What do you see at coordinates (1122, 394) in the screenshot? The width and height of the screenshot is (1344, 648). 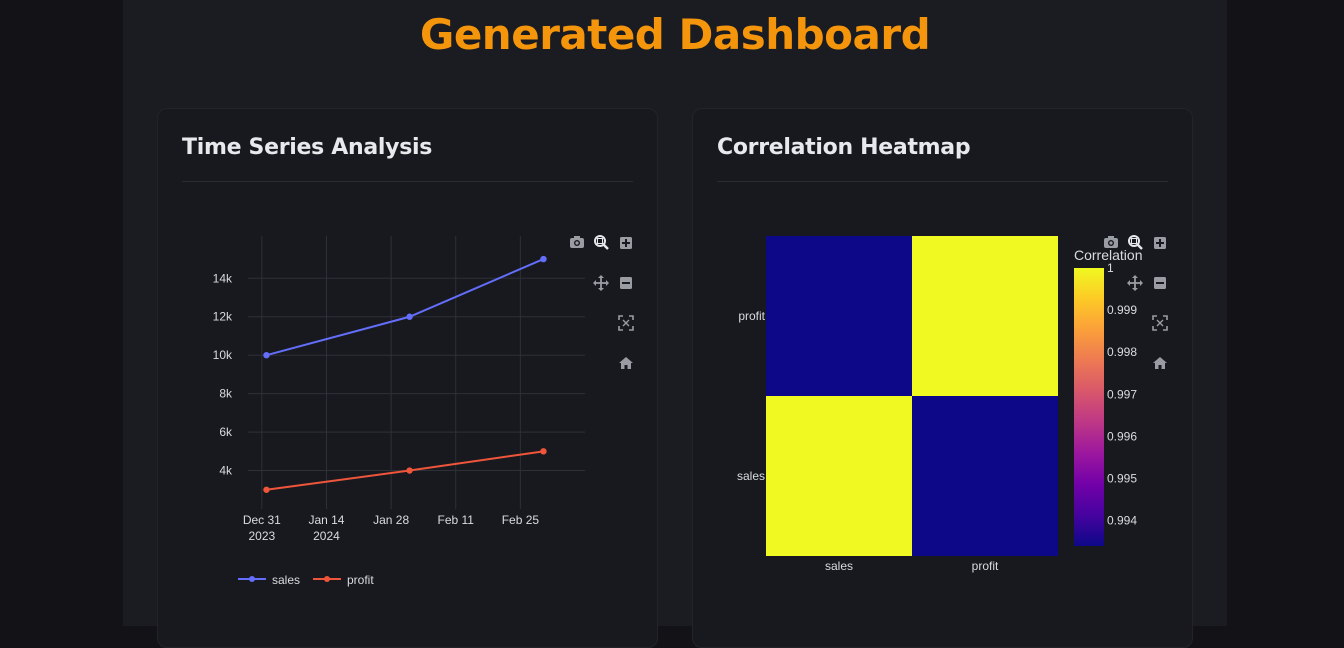 I see `colorbar-tick-label: 0.997` at bounding box center [1122, 394].